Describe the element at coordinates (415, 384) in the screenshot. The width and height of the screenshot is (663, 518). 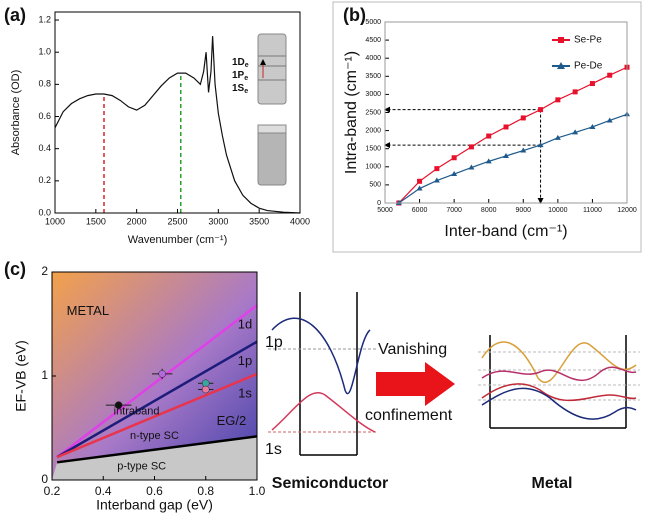
I see `arrow` at that location.